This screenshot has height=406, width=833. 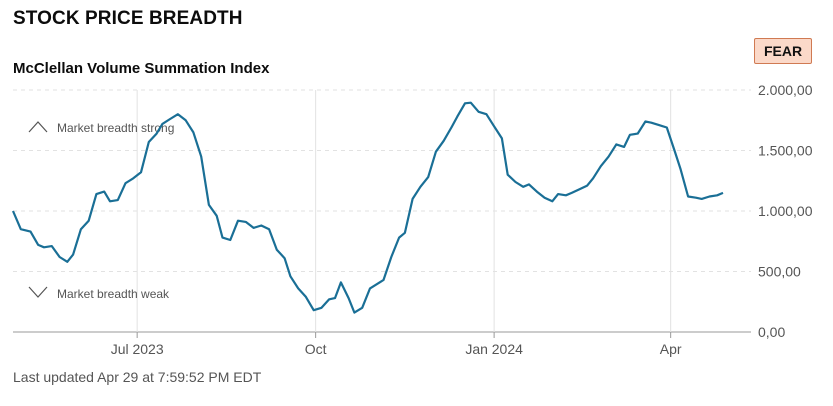 I want to click on last-updated: Last updated Apr 29 at 7:59:52 PM EDT, so click(x=137, y=377).